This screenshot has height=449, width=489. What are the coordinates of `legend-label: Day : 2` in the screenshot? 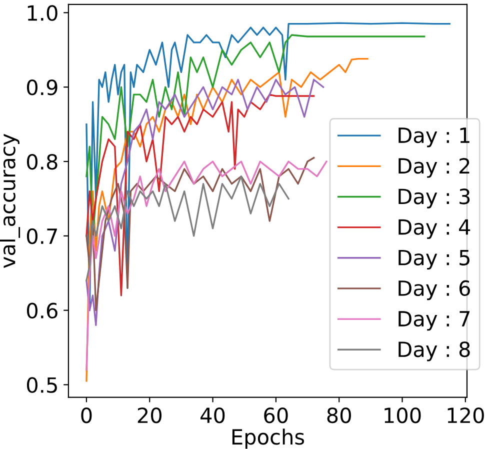 It's located at (434, 168).